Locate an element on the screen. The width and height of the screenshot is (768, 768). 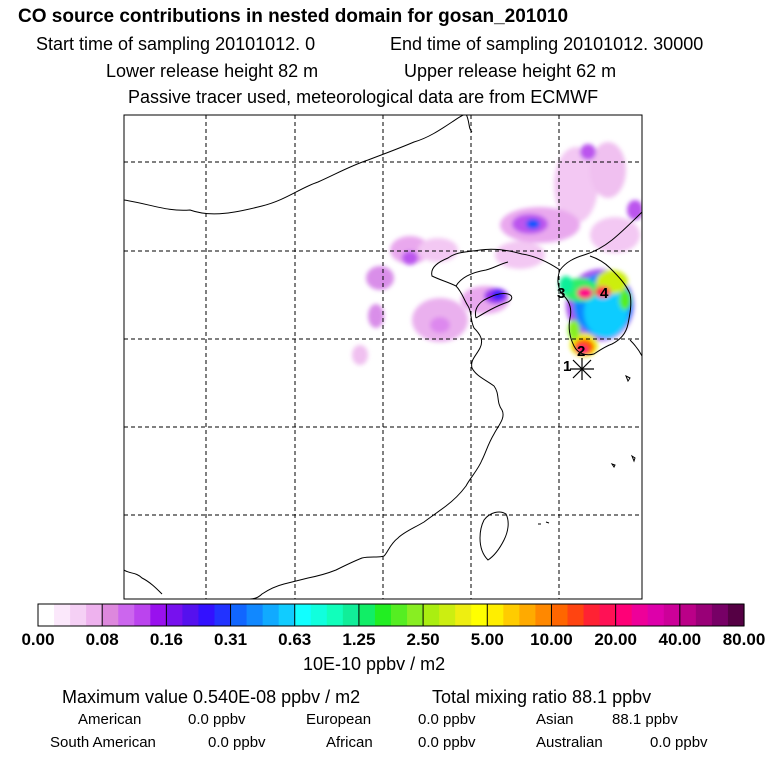
region-australian-label: Australian is located at coordinates (569, 742).